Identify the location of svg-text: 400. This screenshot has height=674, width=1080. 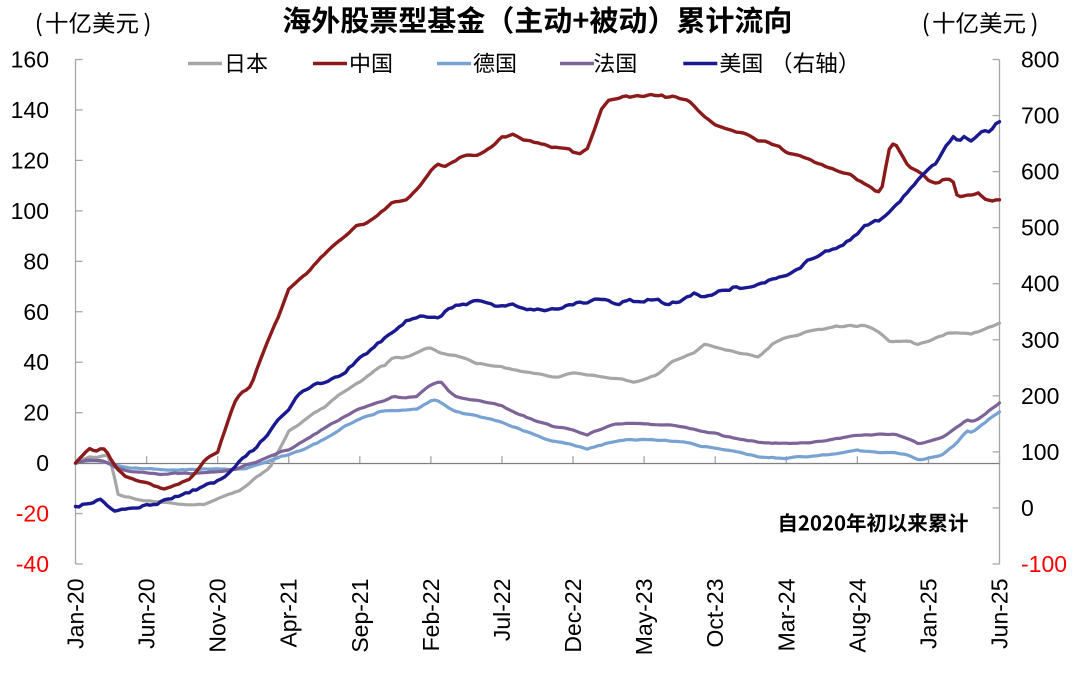
(1040, 284).